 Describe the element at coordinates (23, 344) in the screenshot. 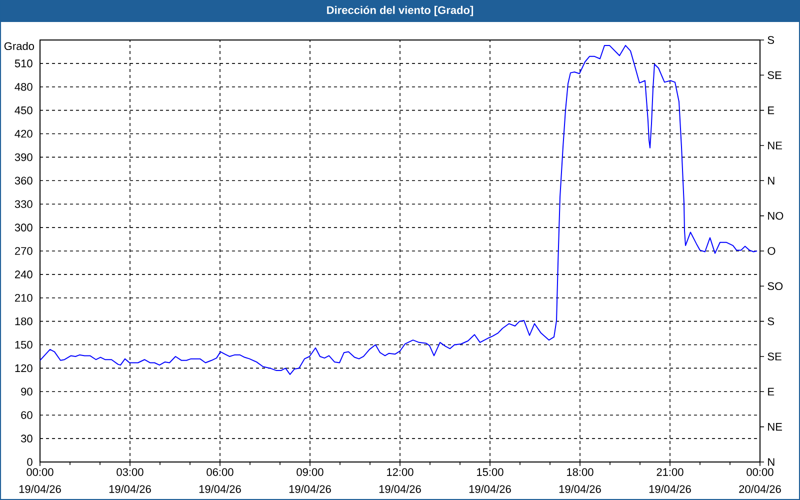

I see `y-tick-label: 150` at that location.